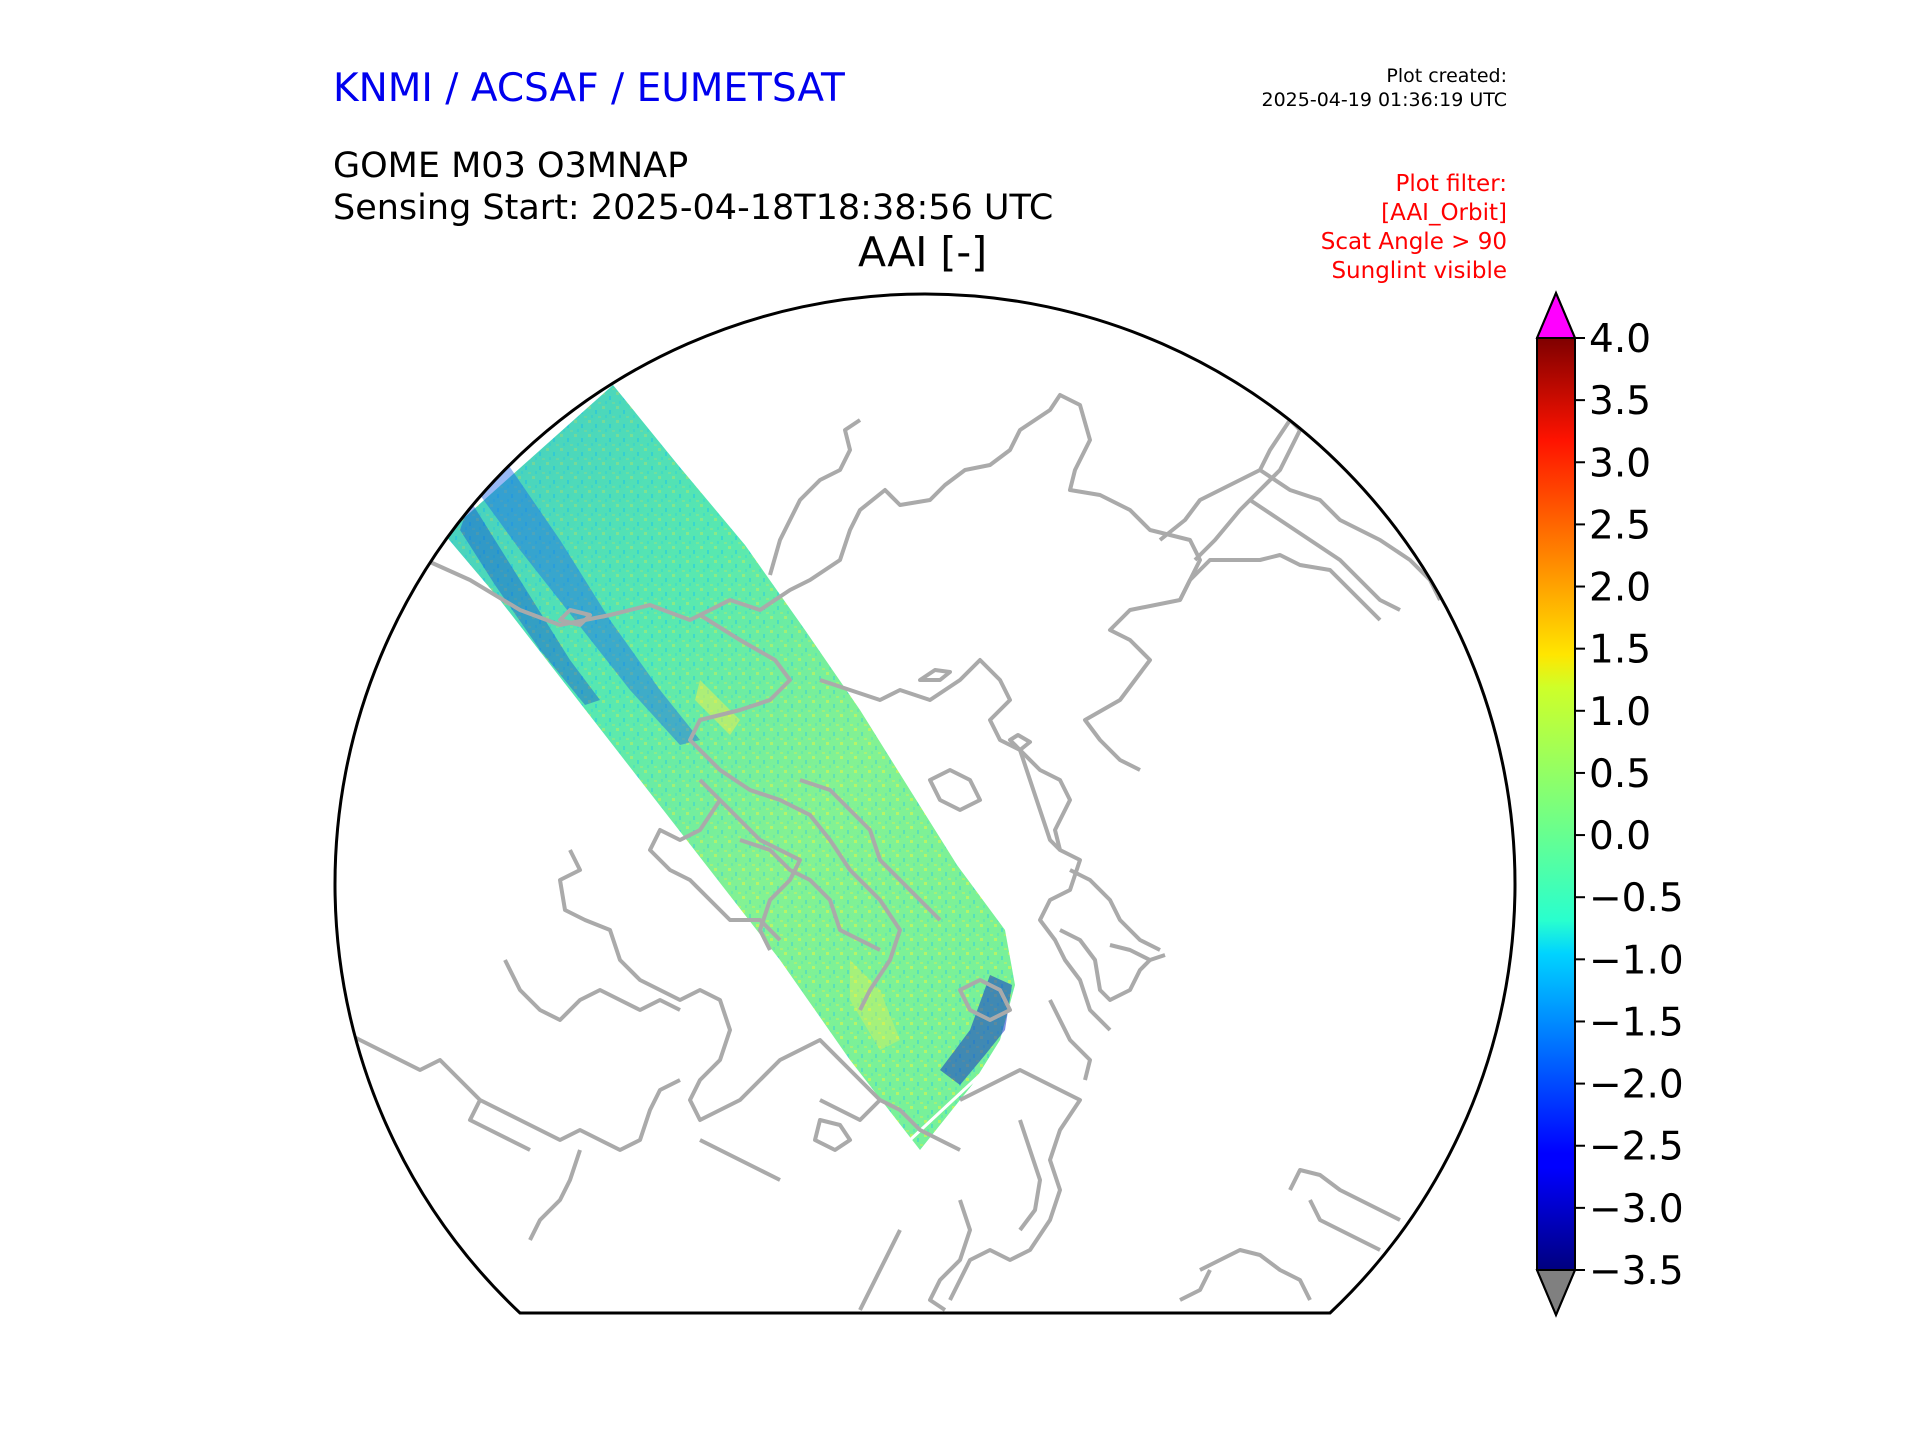 This screenshot has width=1920, height=1440. Describe the element at coordinates (1620, 774) in the screenshot. I see `colorbar-tick-label: 0.5` at that location.